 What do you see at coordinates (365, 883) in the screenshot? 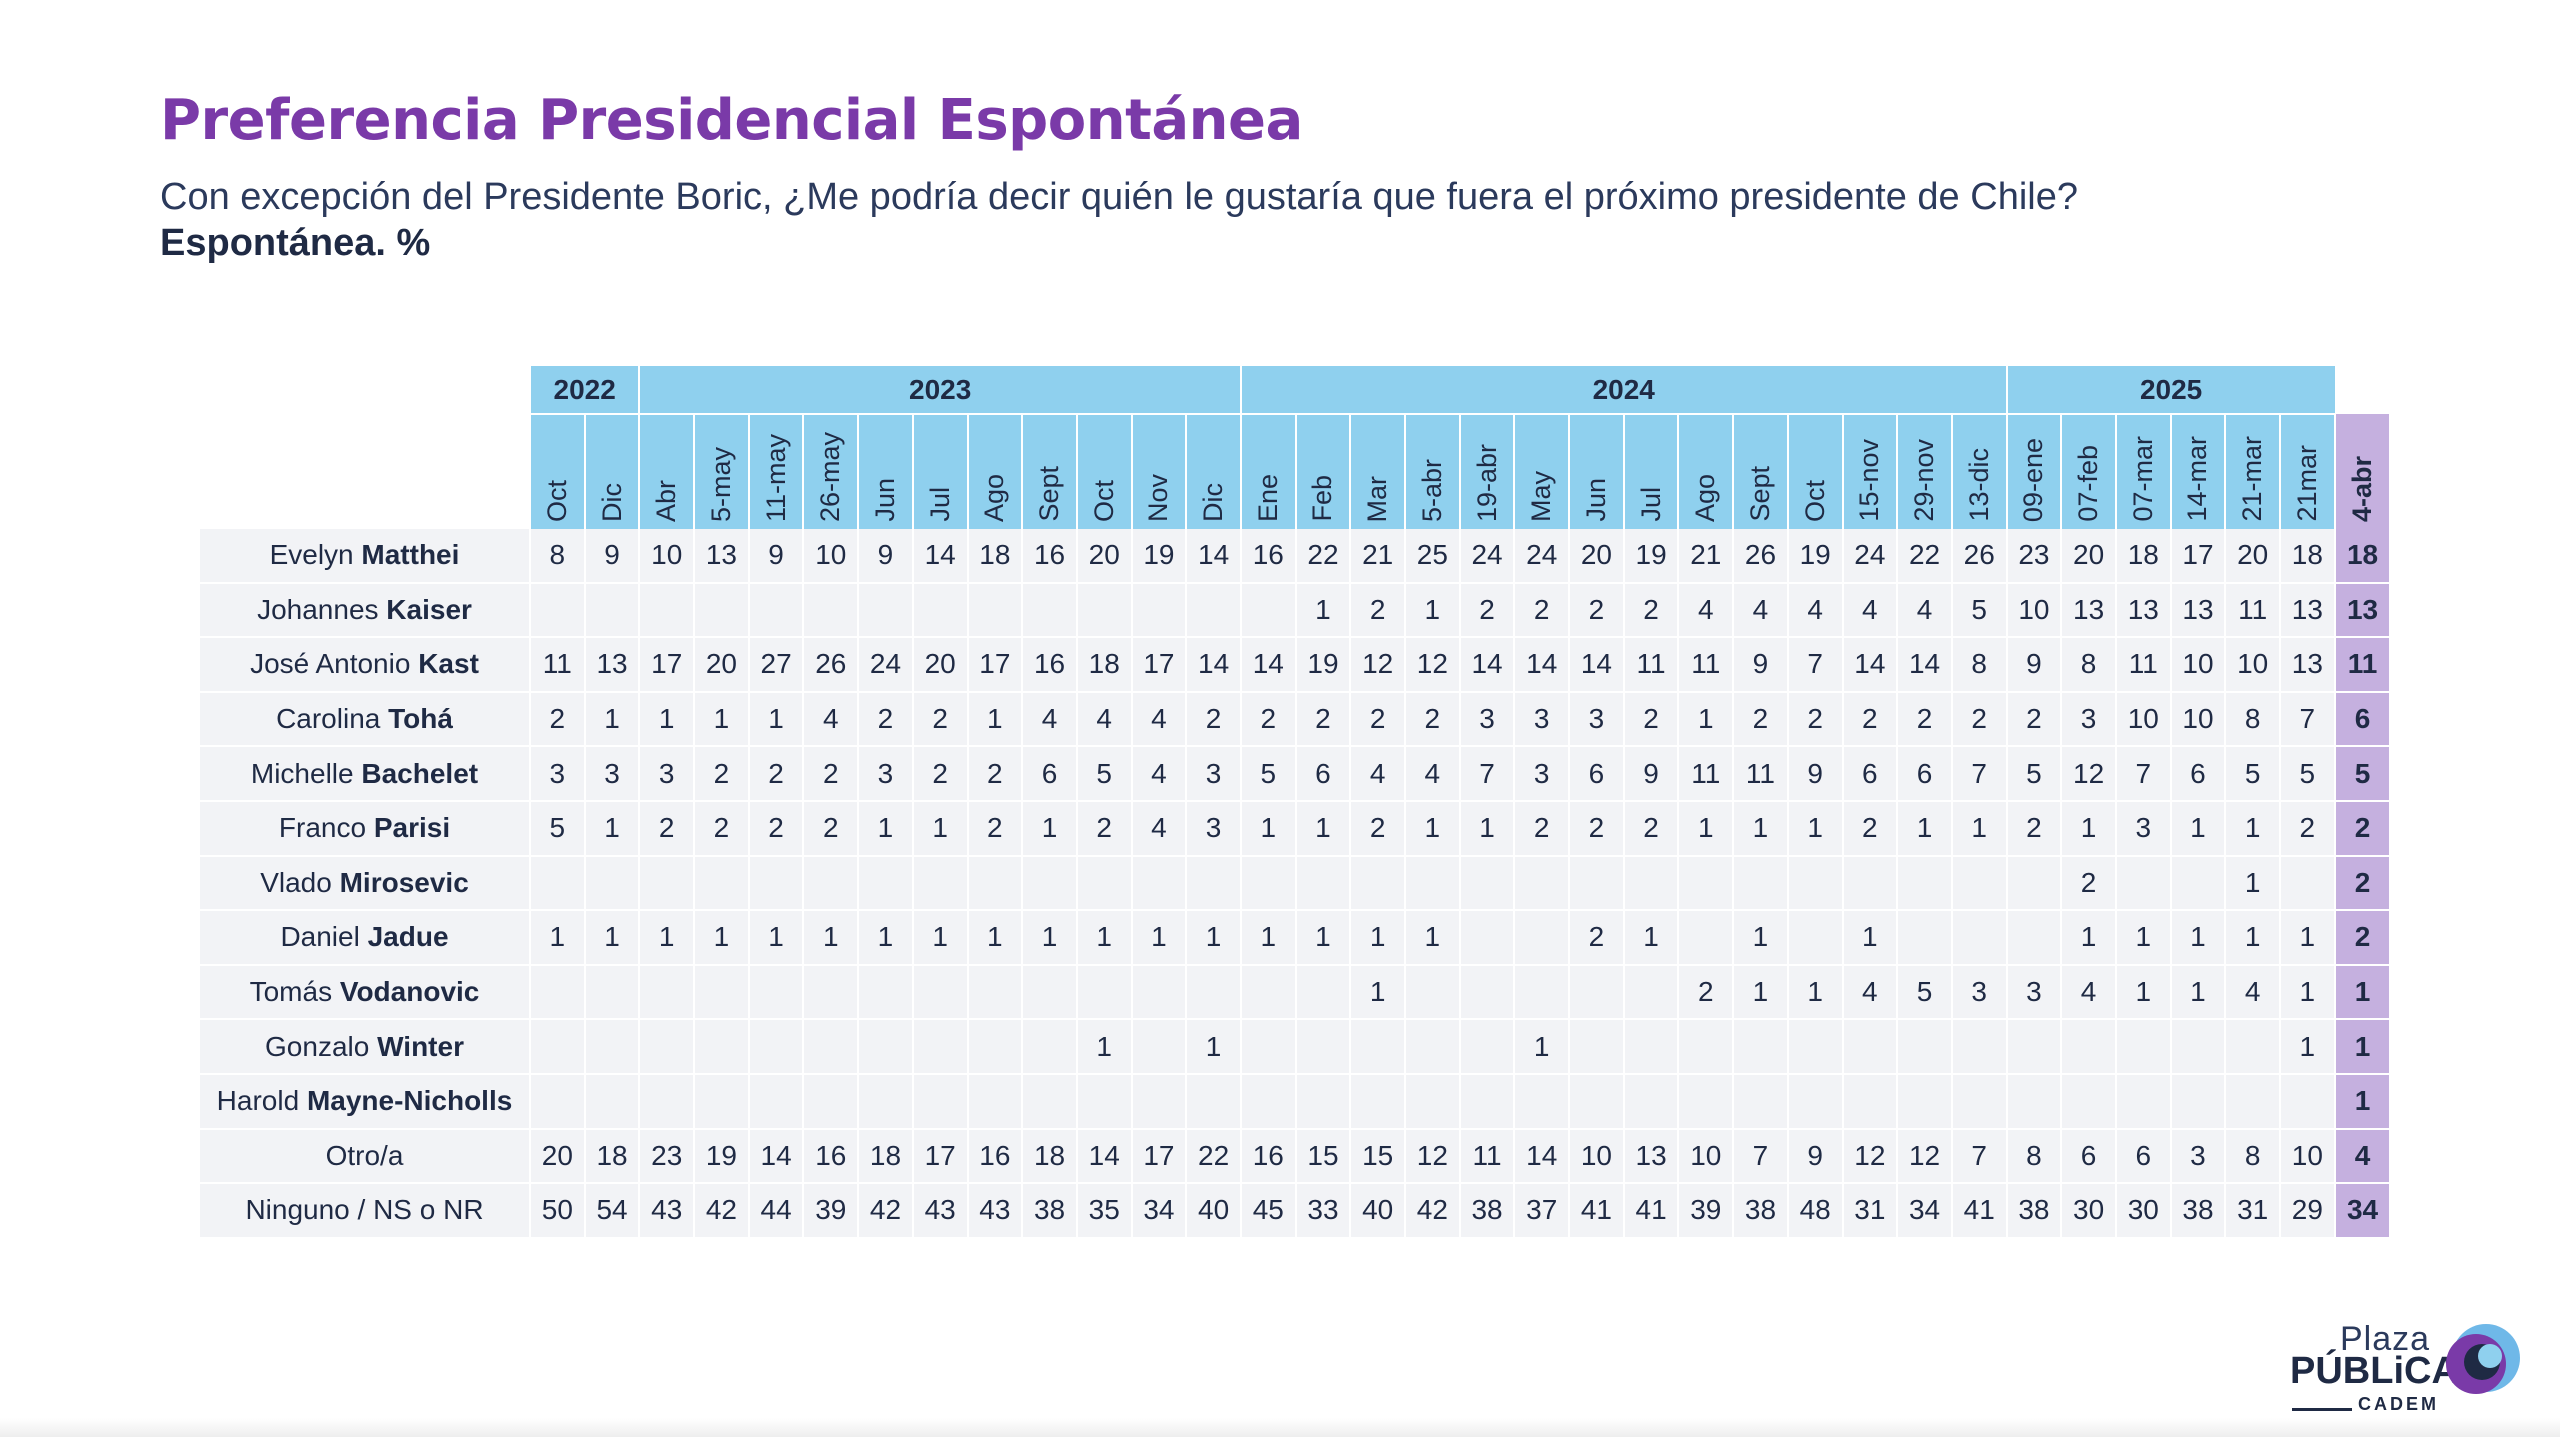
I see `candidate-name: Vlado Mirosevic` at bounding box center [365, 883].